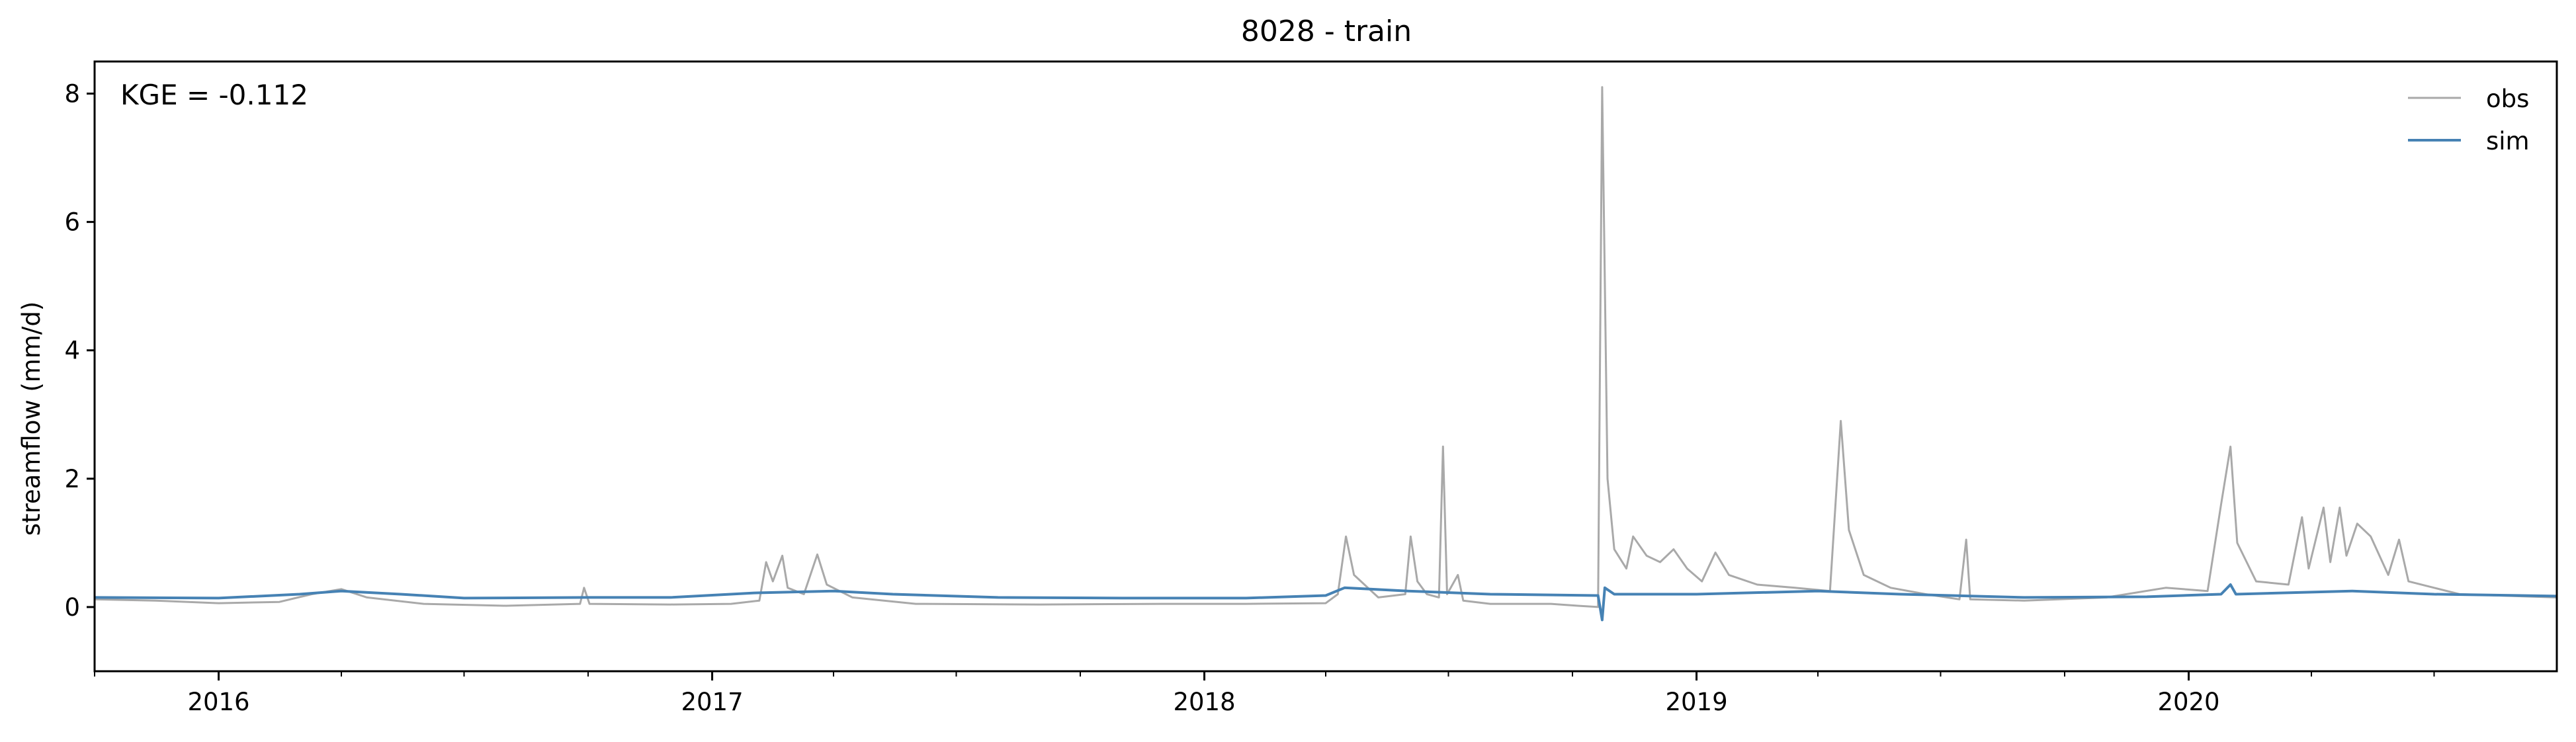 Image resolution: width=2576 pixels, height=742 pixels. What do you see at coordinates (2469, 120) in the screenshot?
I see `legend: obs sim` at bounding box center [2469, 120].